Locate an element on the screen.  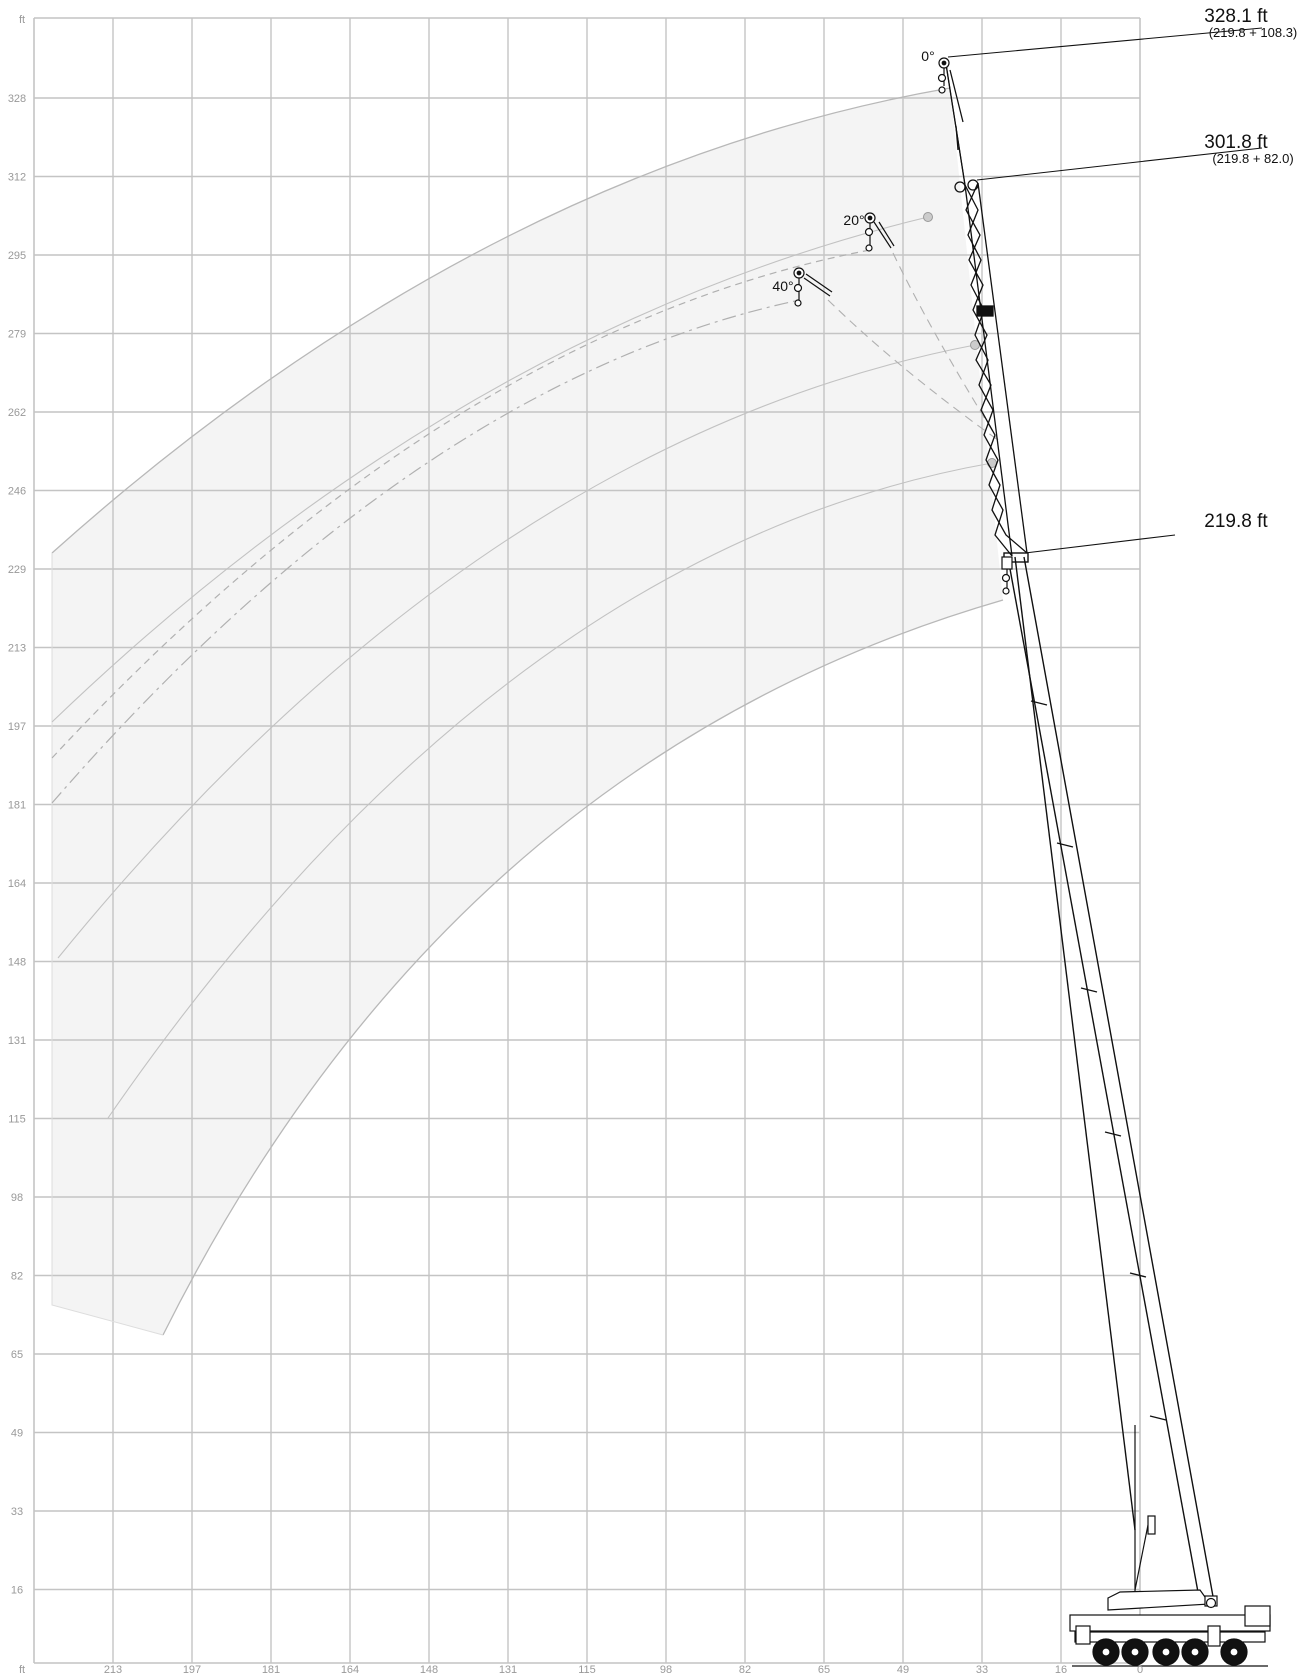
x-tick-label: 82 is located at coordinates (745, 1670).